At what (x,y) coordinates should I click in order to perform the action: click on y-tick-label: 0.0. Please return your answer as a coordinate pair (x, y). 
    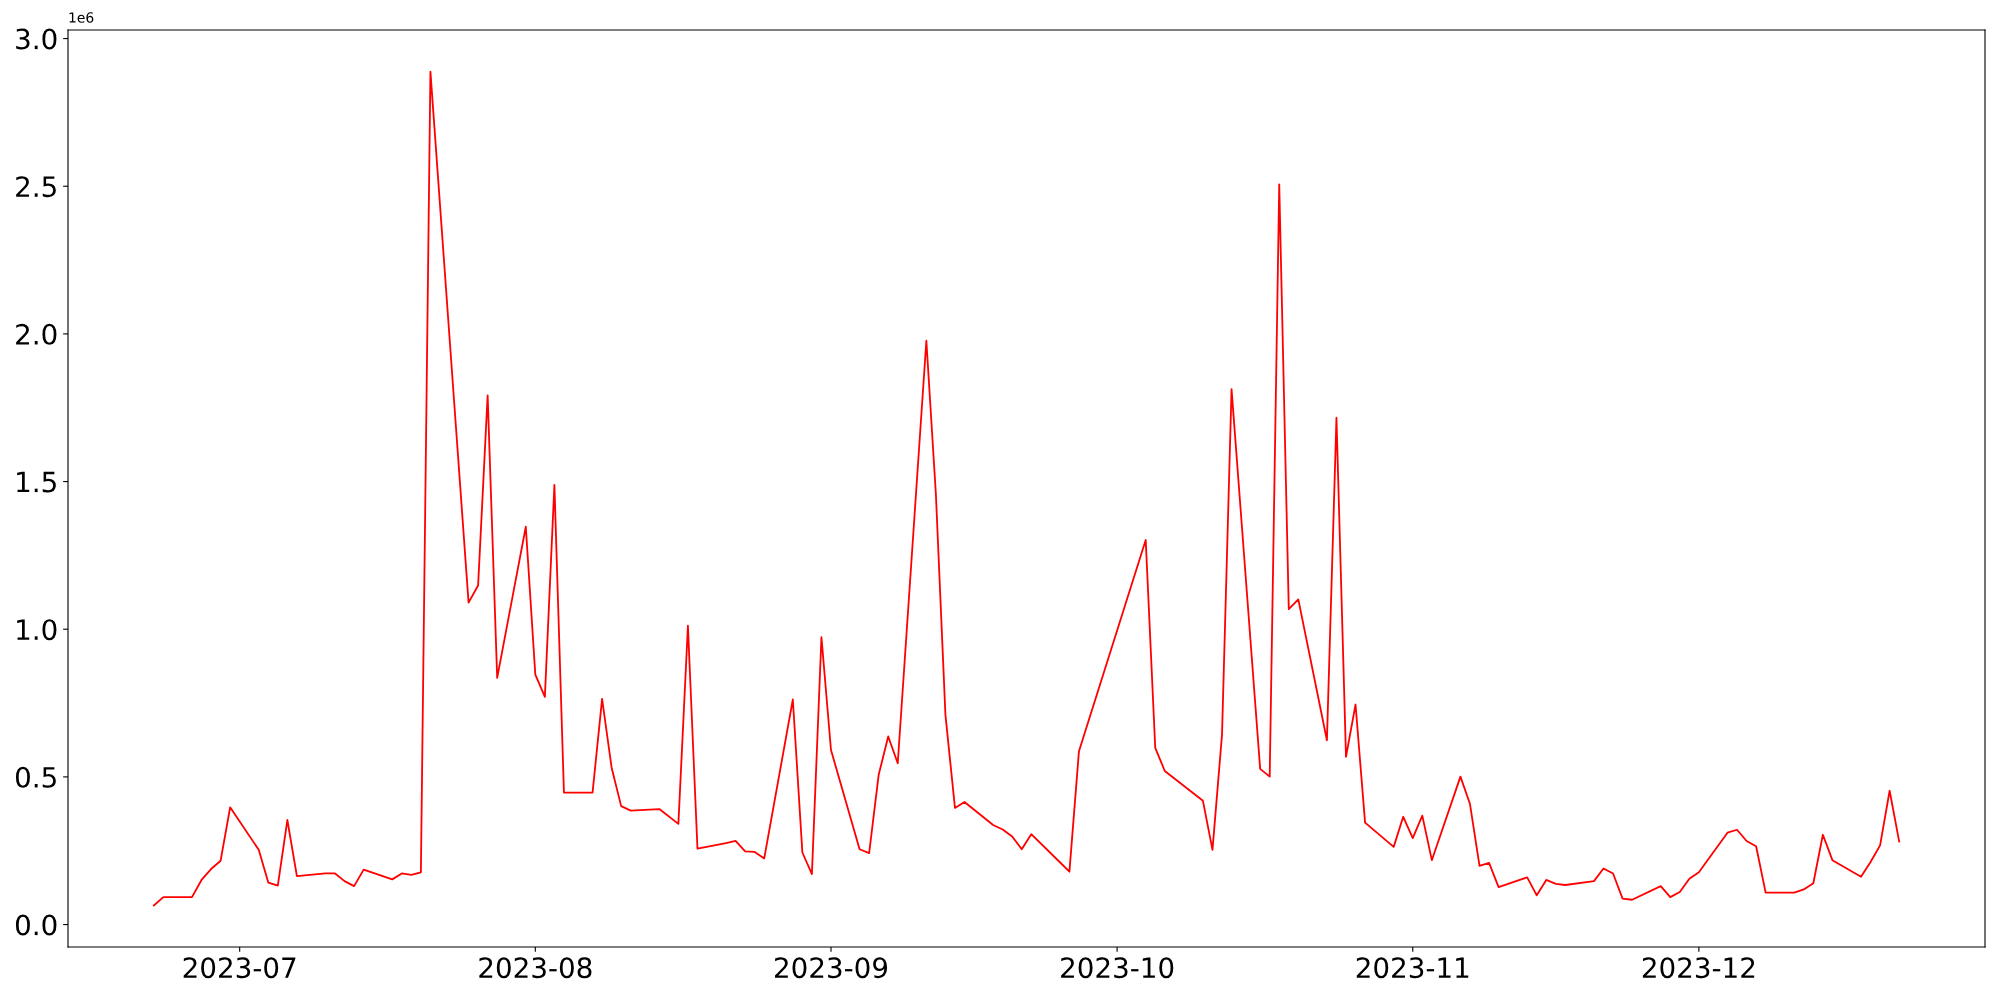
    Looking at the image, I should click on (36, 925).